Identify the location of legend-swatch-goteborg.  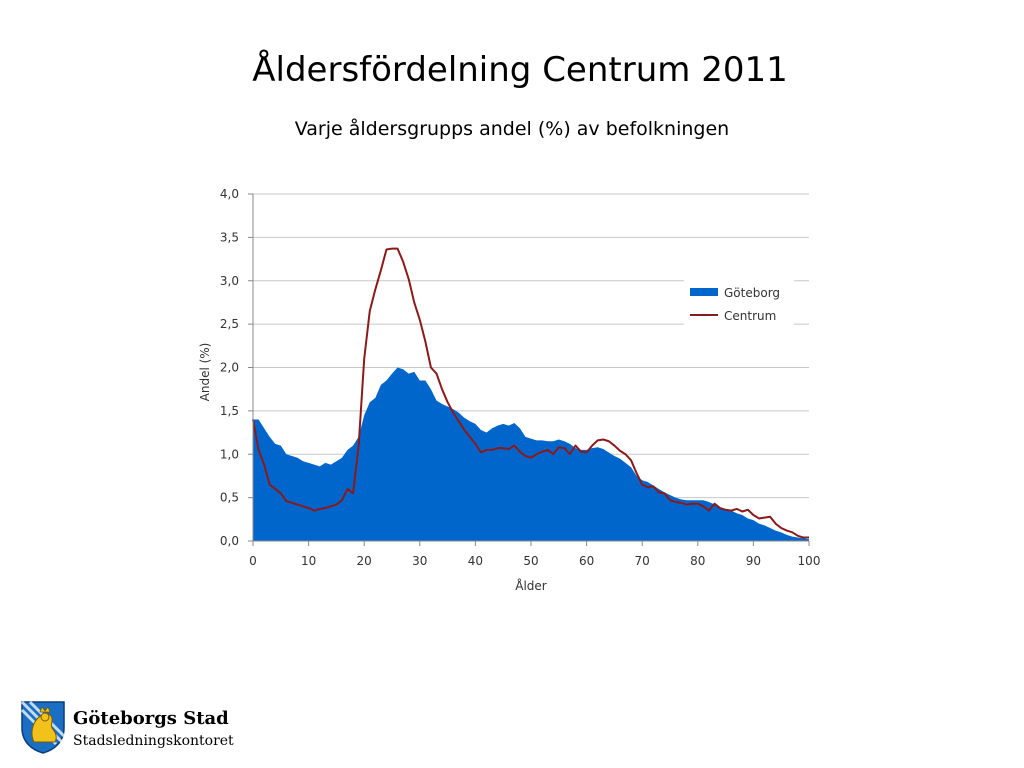
(704, 292).